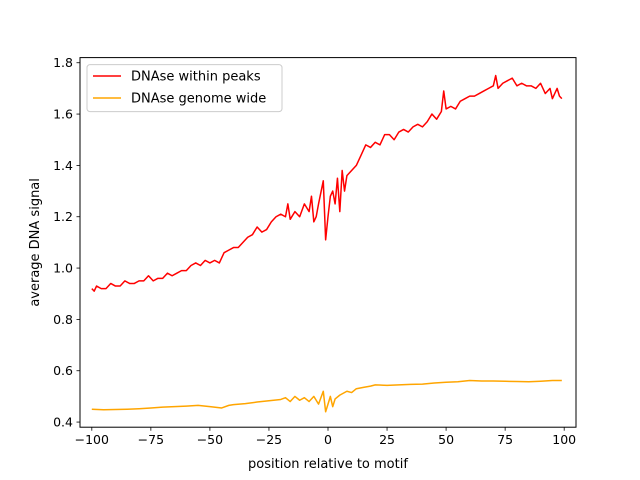 The height and width of the screenshot is (480, 640). I want to click on y-tick-label: 0.4, so click(63, 422).